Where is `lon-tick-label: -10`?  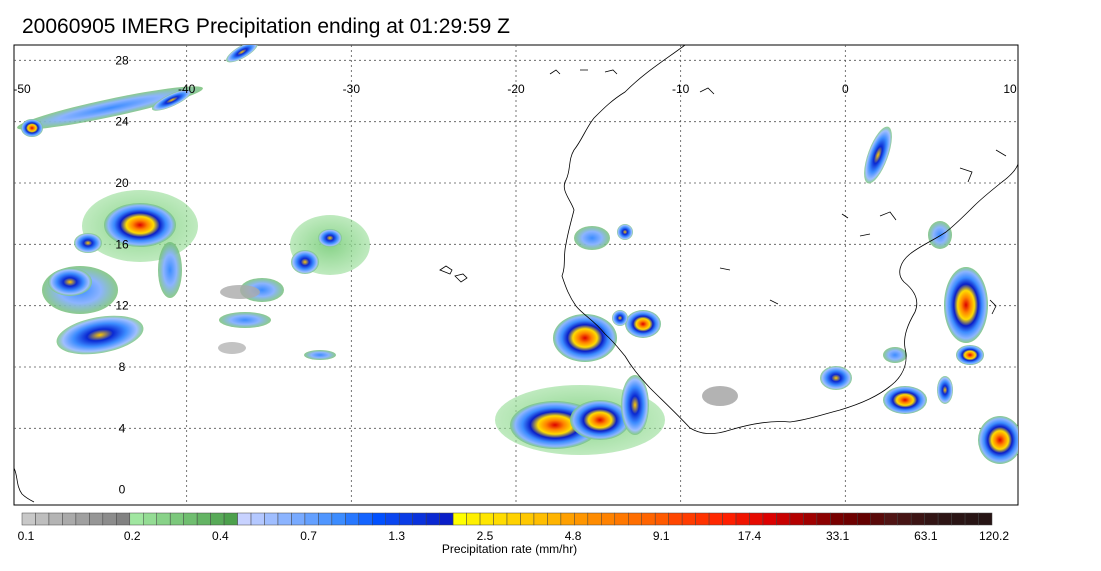
lon-tick-label: -10 is located at coordinates (681, 89).